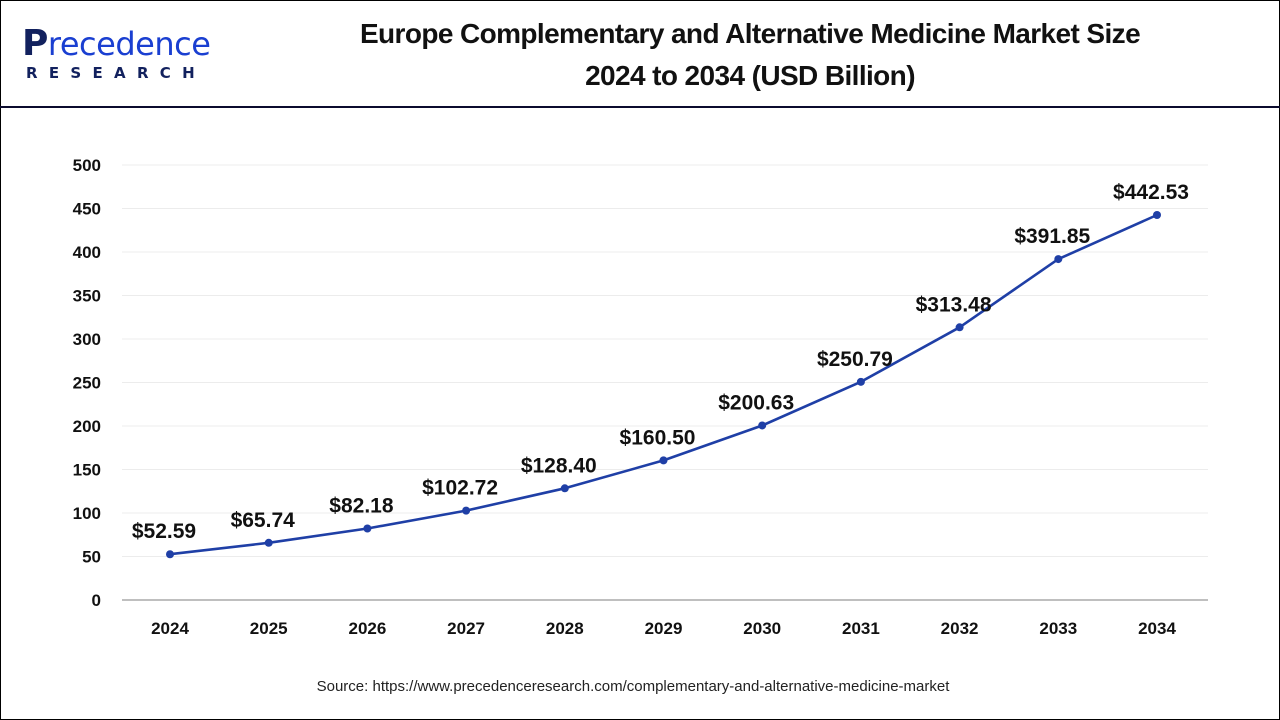 This screenshot has height=720, width=1280. I want to click on x-tick-label: 2025, so click(269, 628).